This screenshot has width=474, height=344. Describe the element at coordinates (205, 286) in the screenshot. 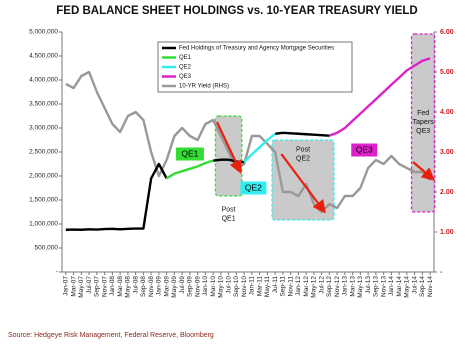

I see `x-tick-label: Jan-10` at that location.